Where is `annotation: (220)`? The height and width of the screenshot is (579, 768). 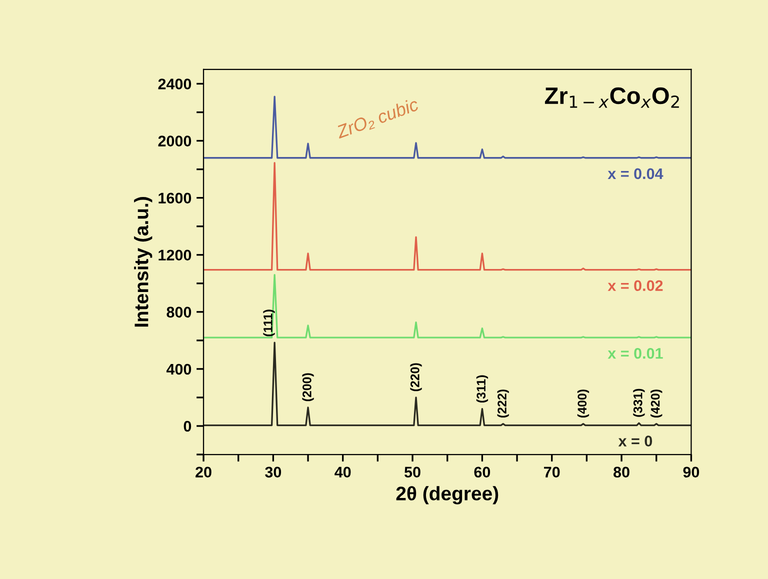 annotation: (220) is located at coordinates (416, 377).